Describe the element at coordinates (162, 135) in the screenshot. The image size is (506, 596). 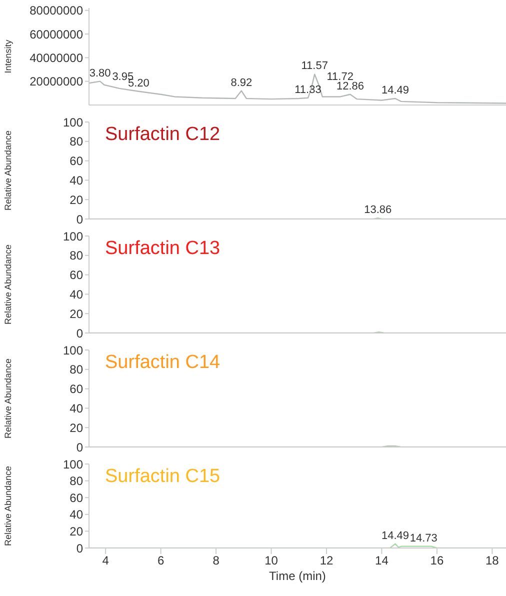
I see `chart-title: Surfactin C12` at that location.